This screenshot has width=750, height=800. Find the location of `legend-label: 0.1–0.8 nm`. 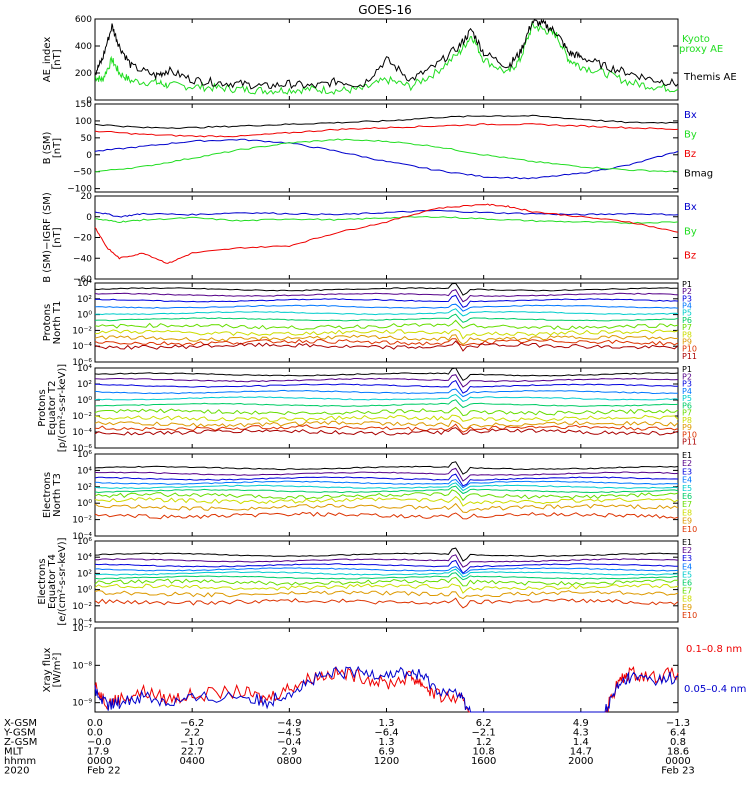

legend-label: 0.1–0.8 nm is located at coordinates (714, 649).